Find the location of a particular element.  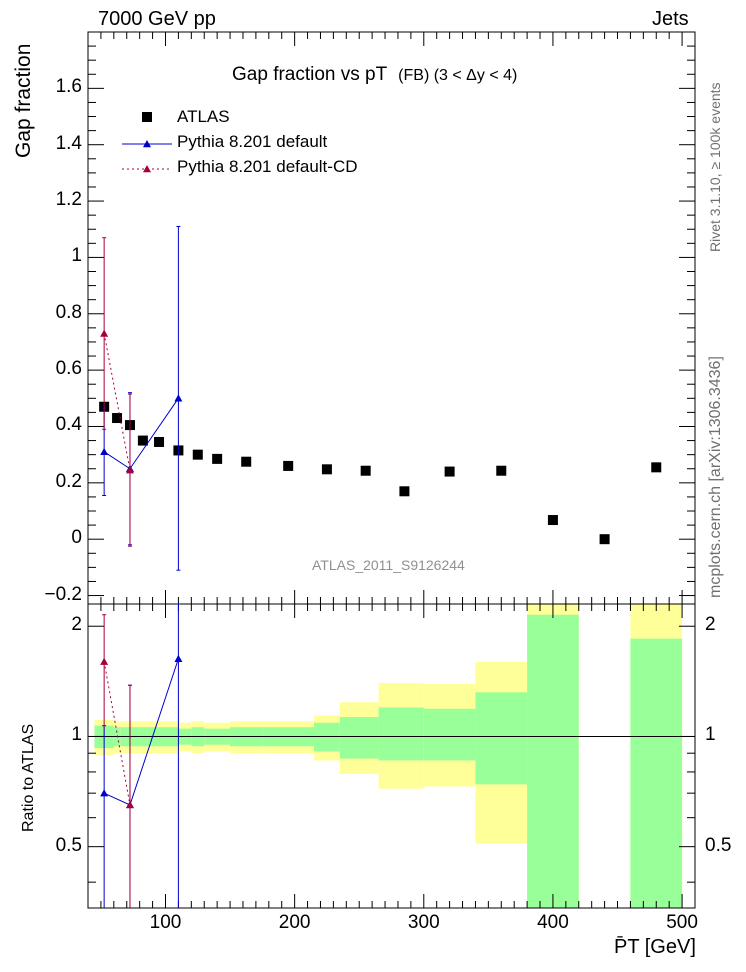

ratio-line is located at coordinates (117, 733).